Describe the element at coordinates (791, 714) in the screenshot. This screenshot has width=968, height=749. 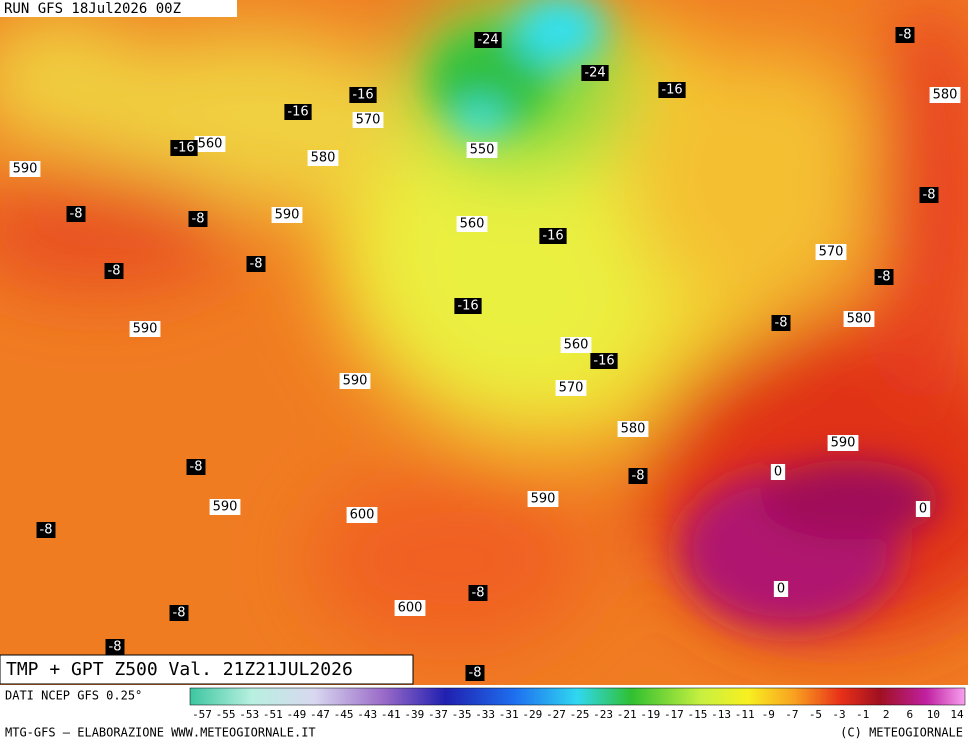
I see `scale-label: -7` at that location.